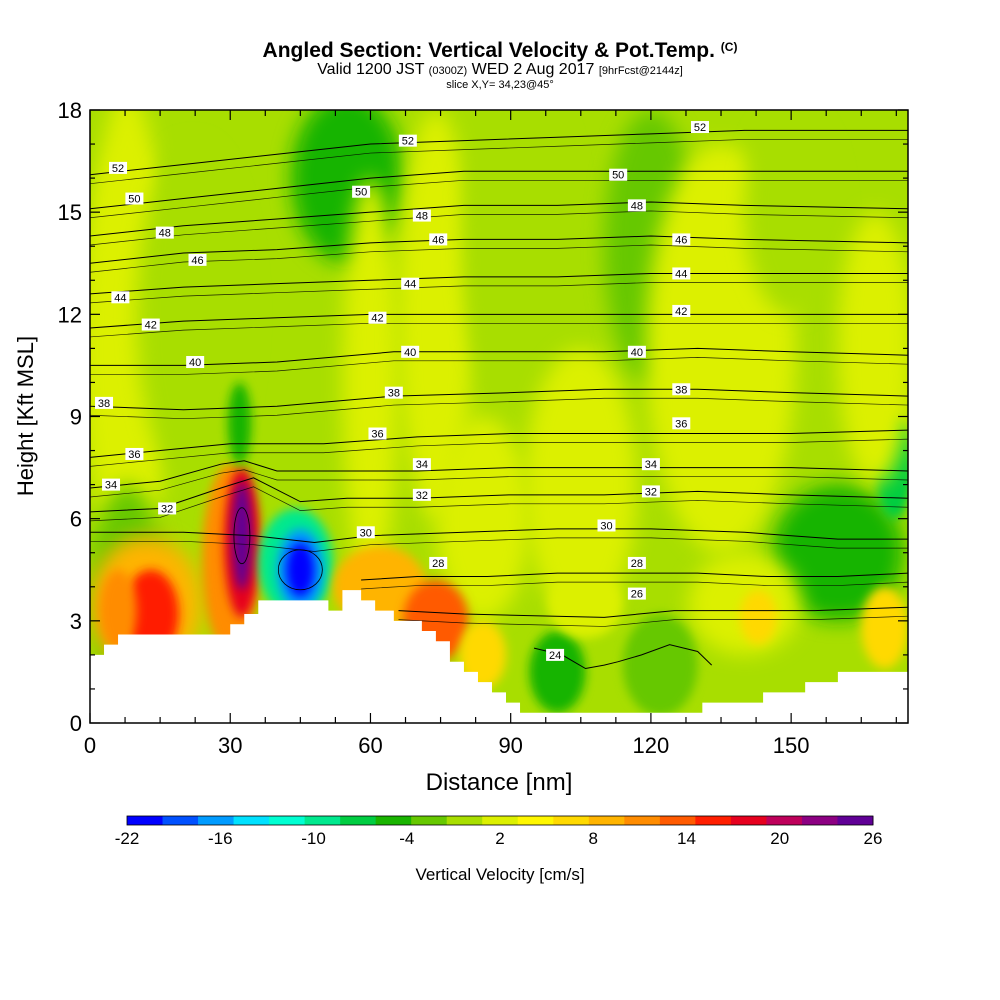  I want to click on isentrope-label-text: 26, so click(637, 595).